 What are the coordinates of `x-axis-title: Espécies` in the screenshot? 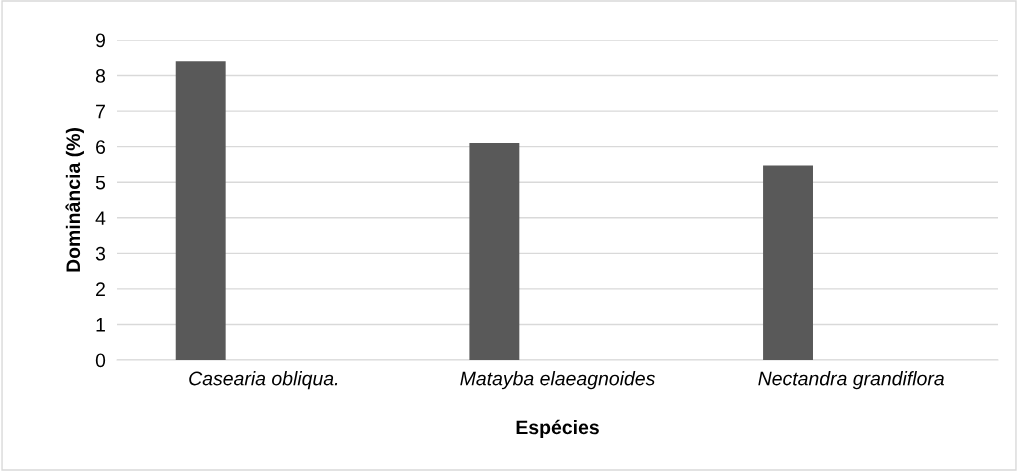 It's located at (557, 429).